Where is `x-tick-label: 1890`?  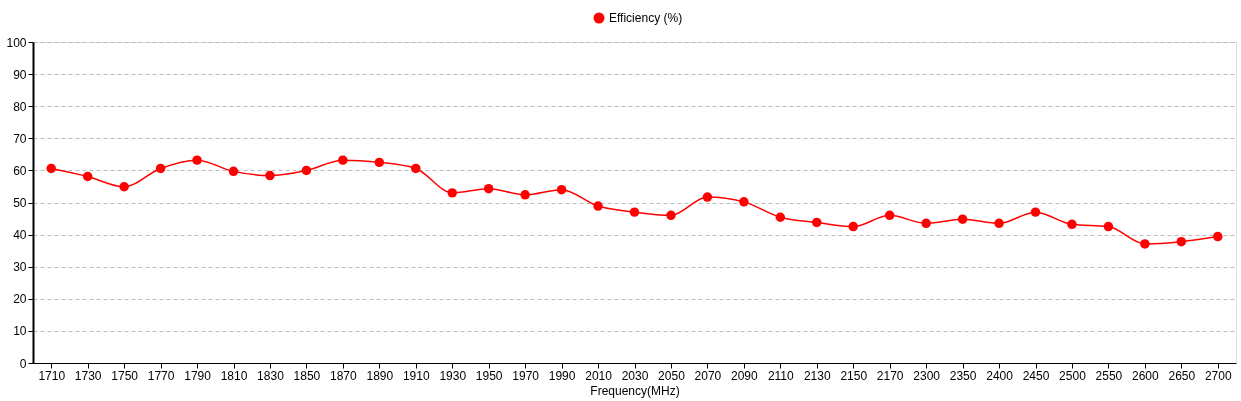
x-tick-label: 1890 is located at coordinates (380, 375).